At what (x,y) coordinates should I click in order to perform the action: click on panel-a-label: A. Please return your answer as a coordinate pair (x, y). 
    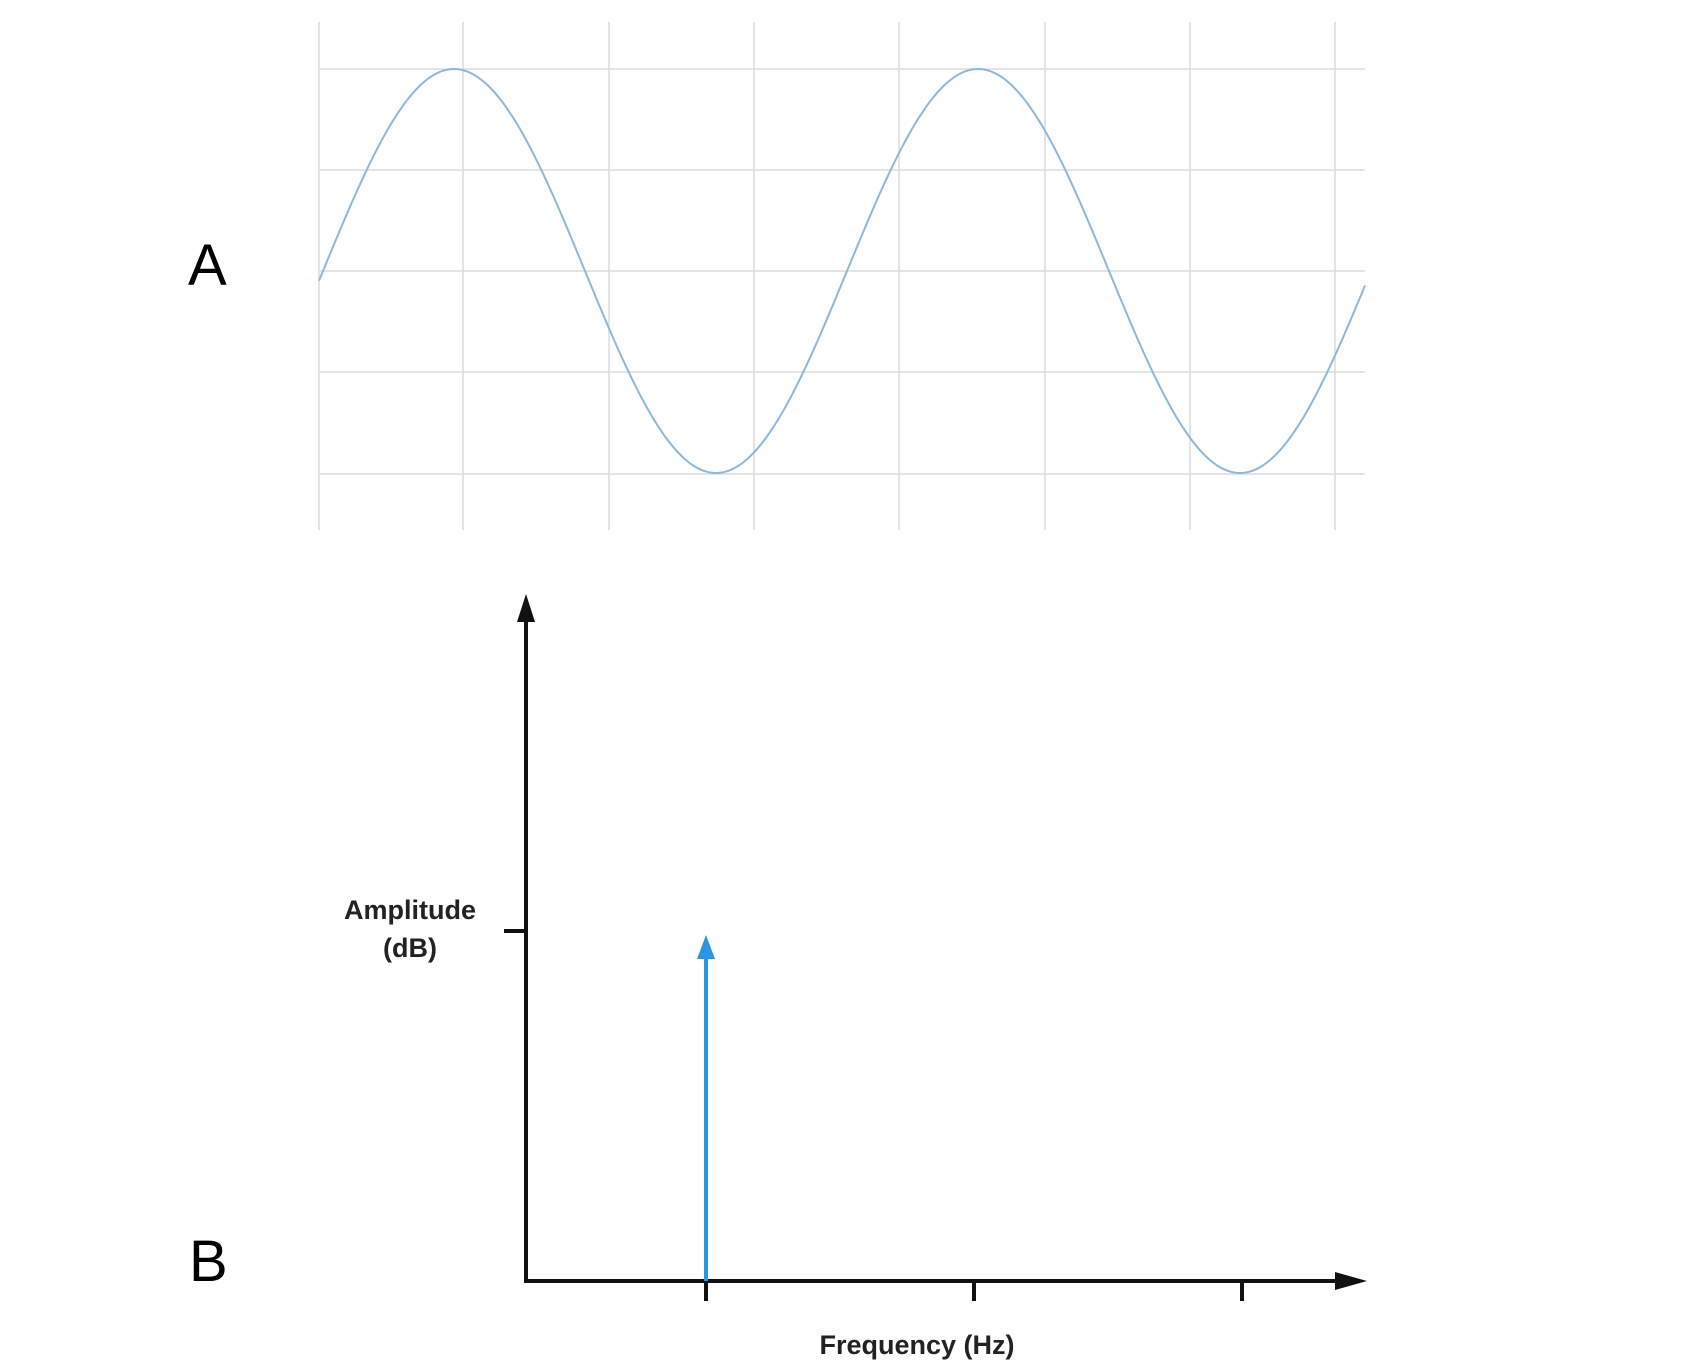
    Looking at the image, I should click on (207, 265).